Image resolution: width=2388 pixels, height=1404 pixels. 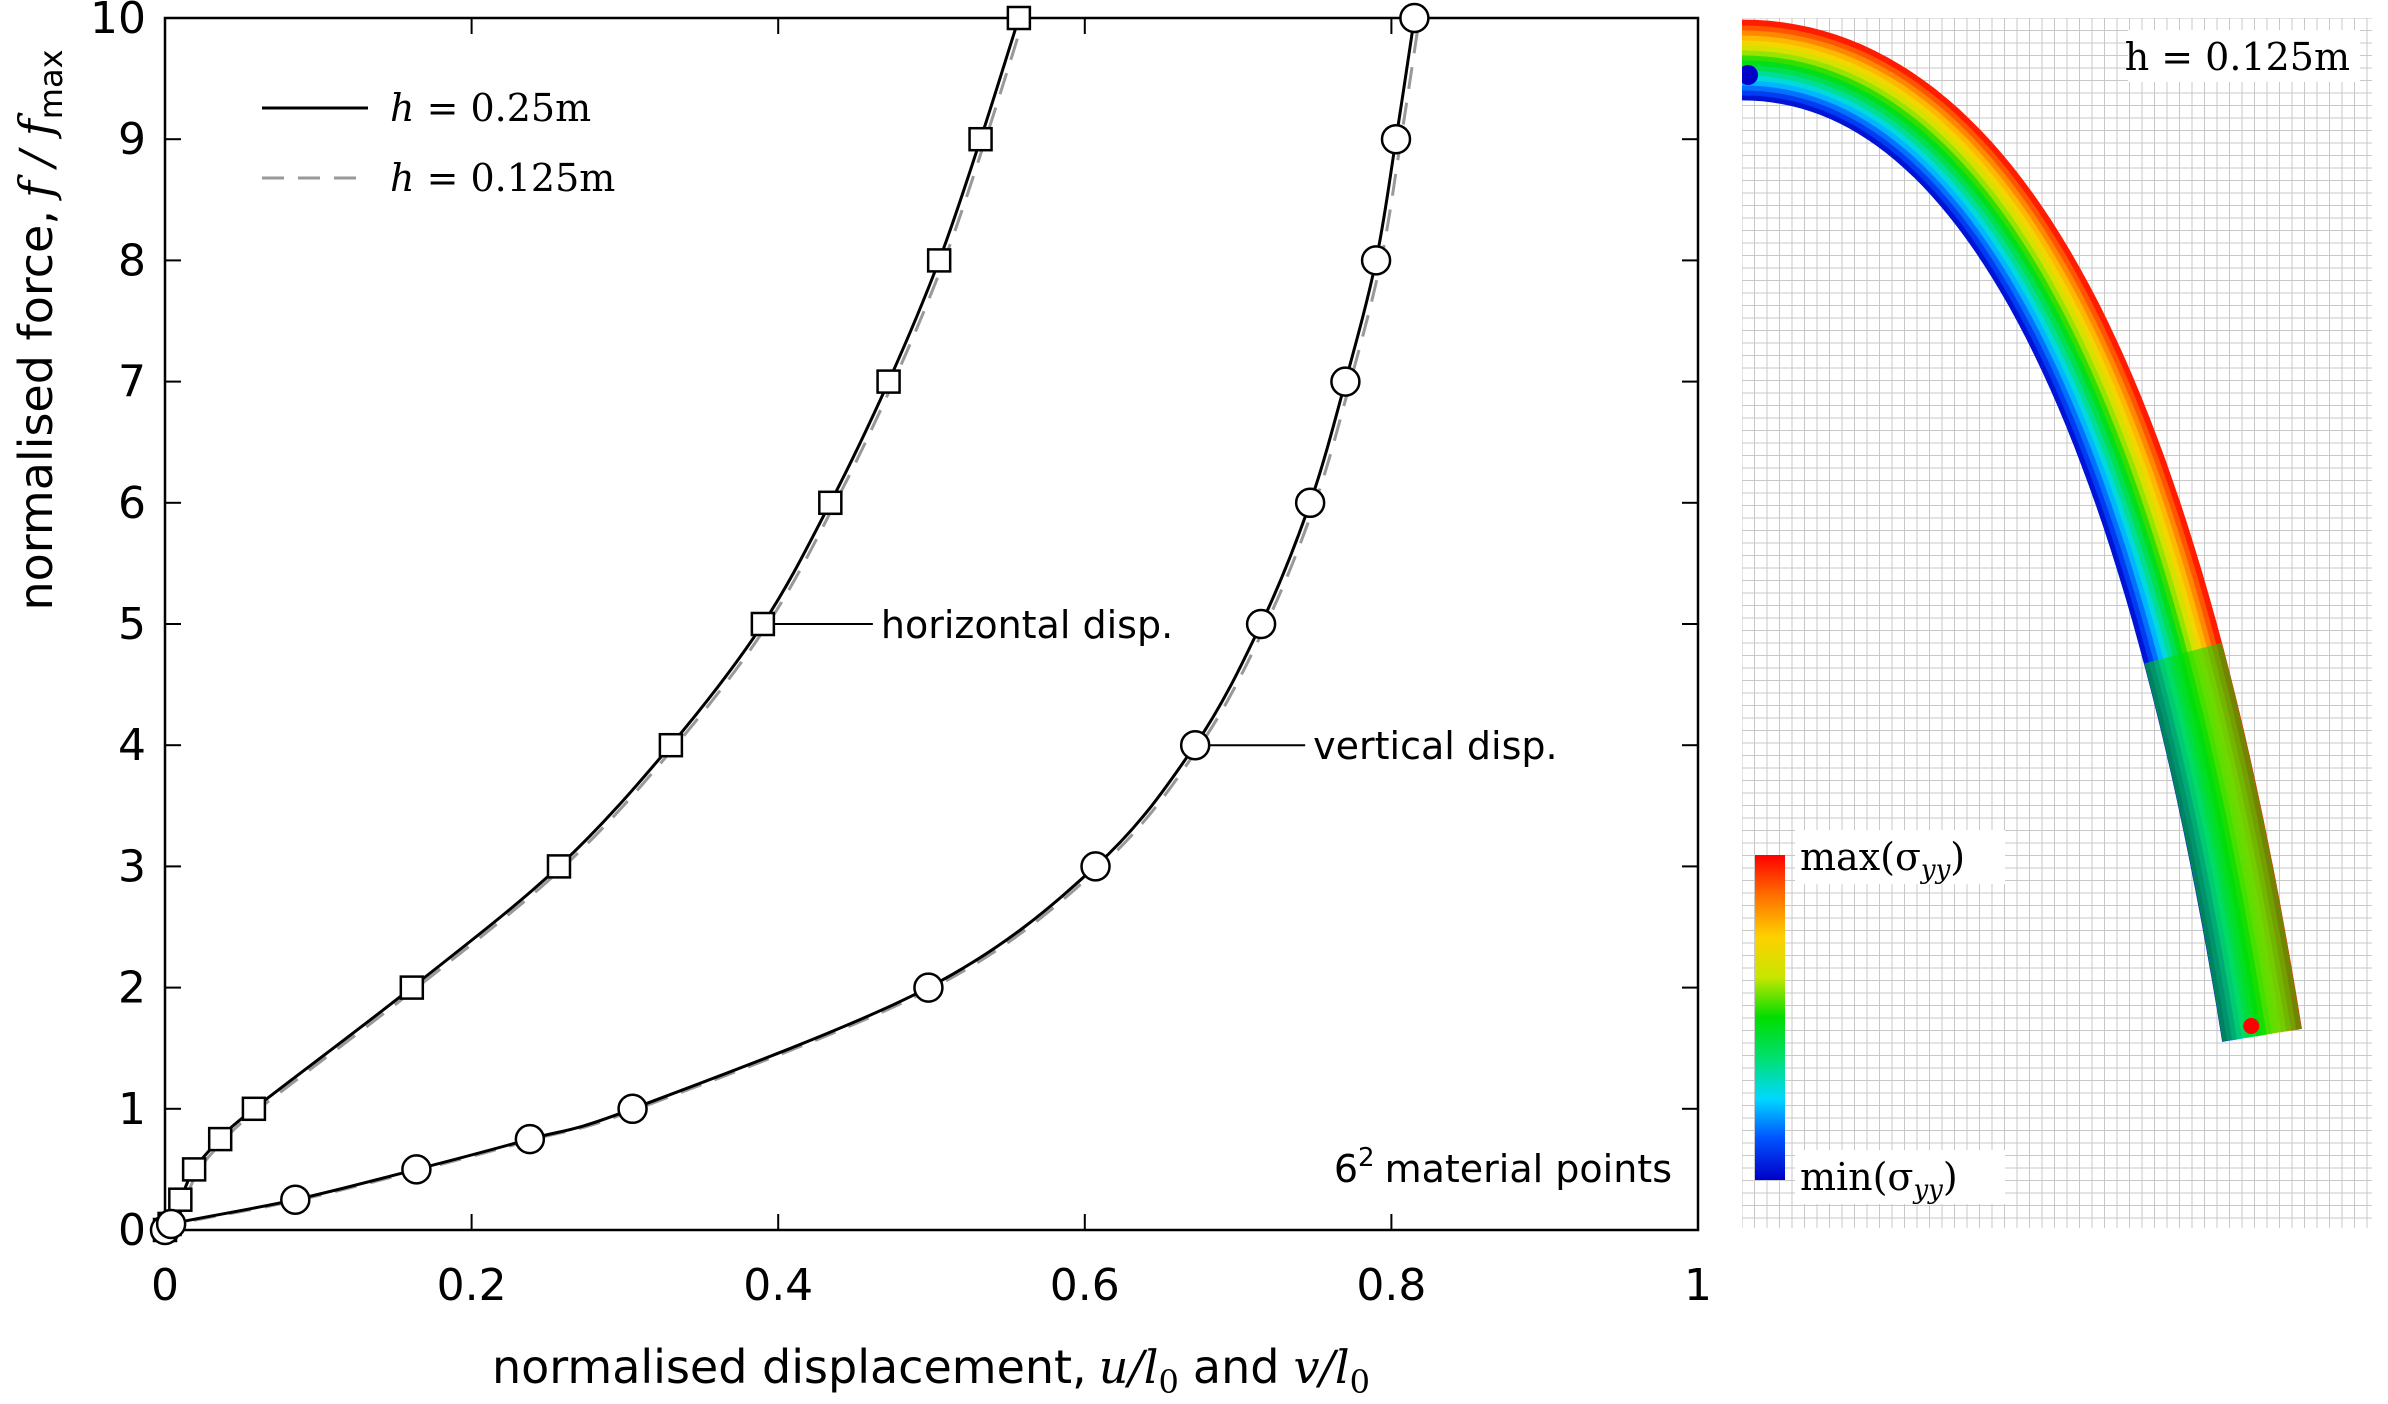 I want to click on legend-entry-0: h = 0.25m, so click(x=490, y=108).